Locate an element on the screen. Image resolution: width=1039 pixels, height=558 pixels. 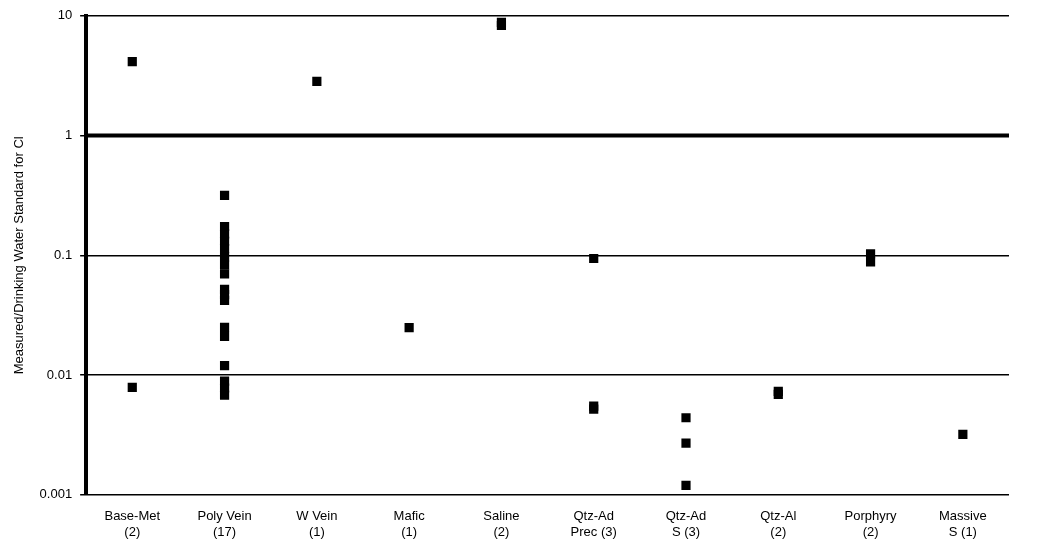
x-tick-label: Base-Met (2) is located at coordinates (132, 523).